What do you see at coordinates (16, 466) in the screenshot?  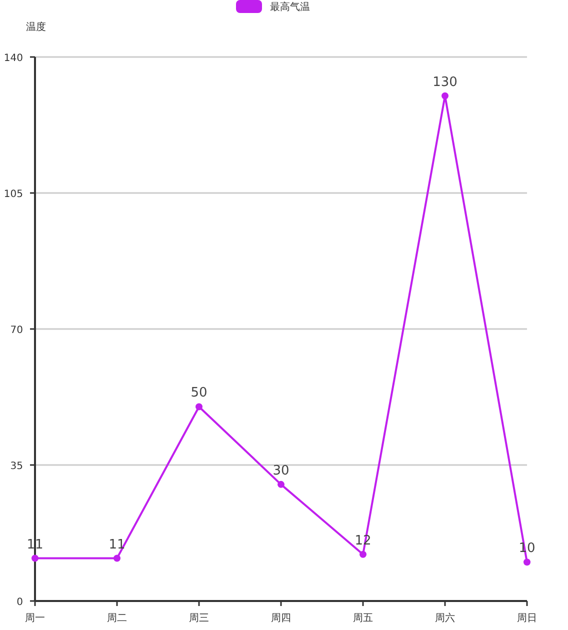 I see `y-tick-label: 35` at bounding box center [16, 466].